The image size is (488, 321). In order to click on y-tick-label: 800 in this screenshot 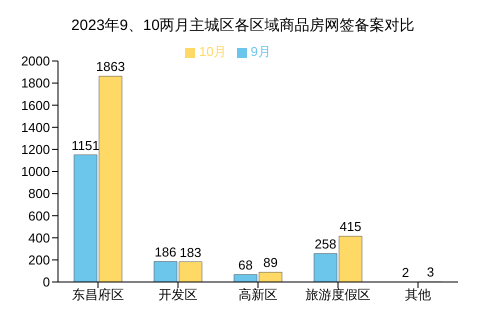, I will do `click(39, 194)`.